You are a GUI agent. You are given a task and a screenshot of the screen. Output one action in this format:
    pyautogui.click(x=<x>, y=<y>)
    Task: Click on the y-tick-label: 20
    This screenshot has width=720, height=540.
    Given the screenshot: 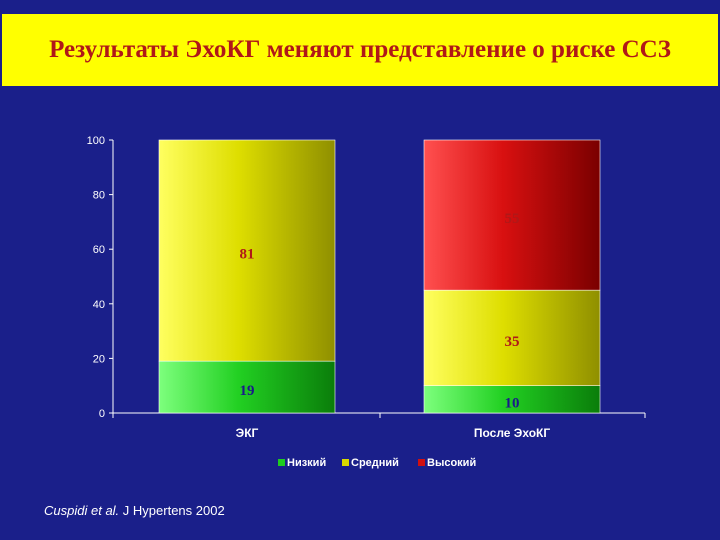 What is the action you would take?
    pyautogui.click(x=99, y=359)
    